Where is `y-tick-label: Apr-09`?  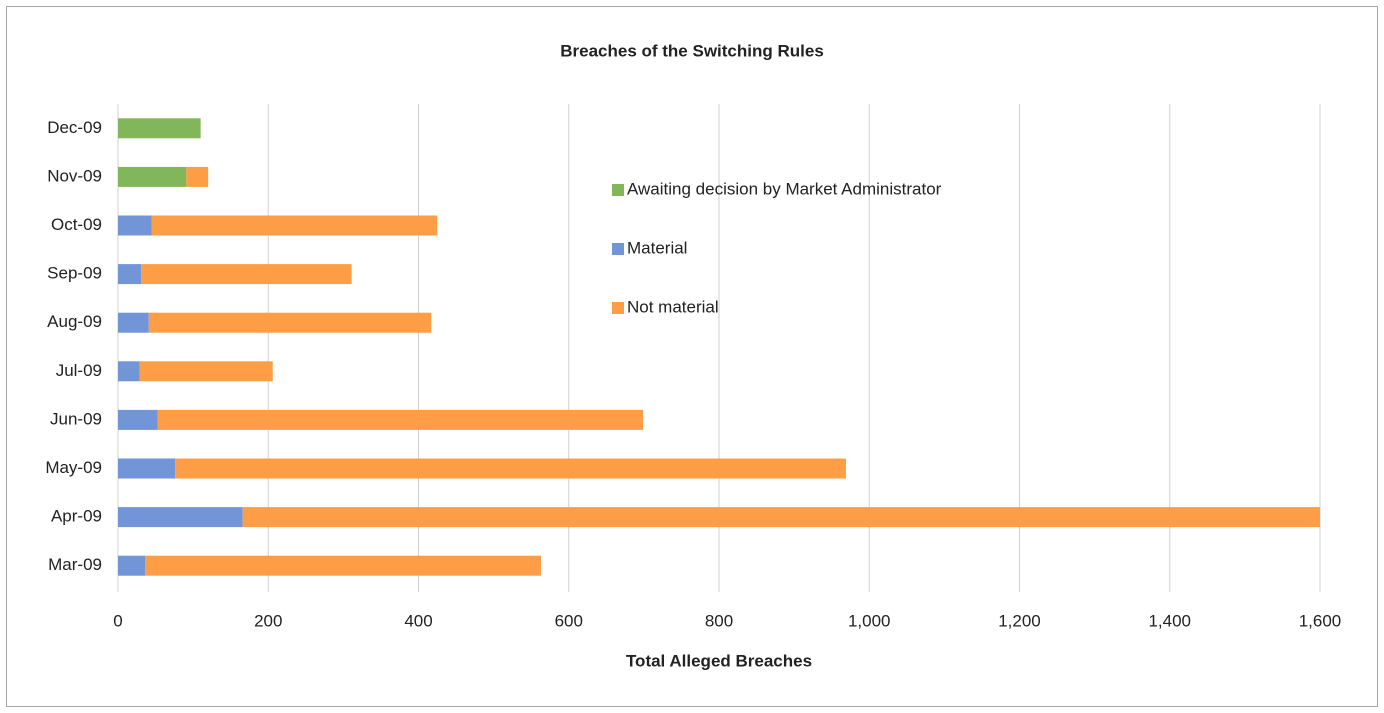
y-tick-label: Apr-09 is located at coordinates (76, 516).